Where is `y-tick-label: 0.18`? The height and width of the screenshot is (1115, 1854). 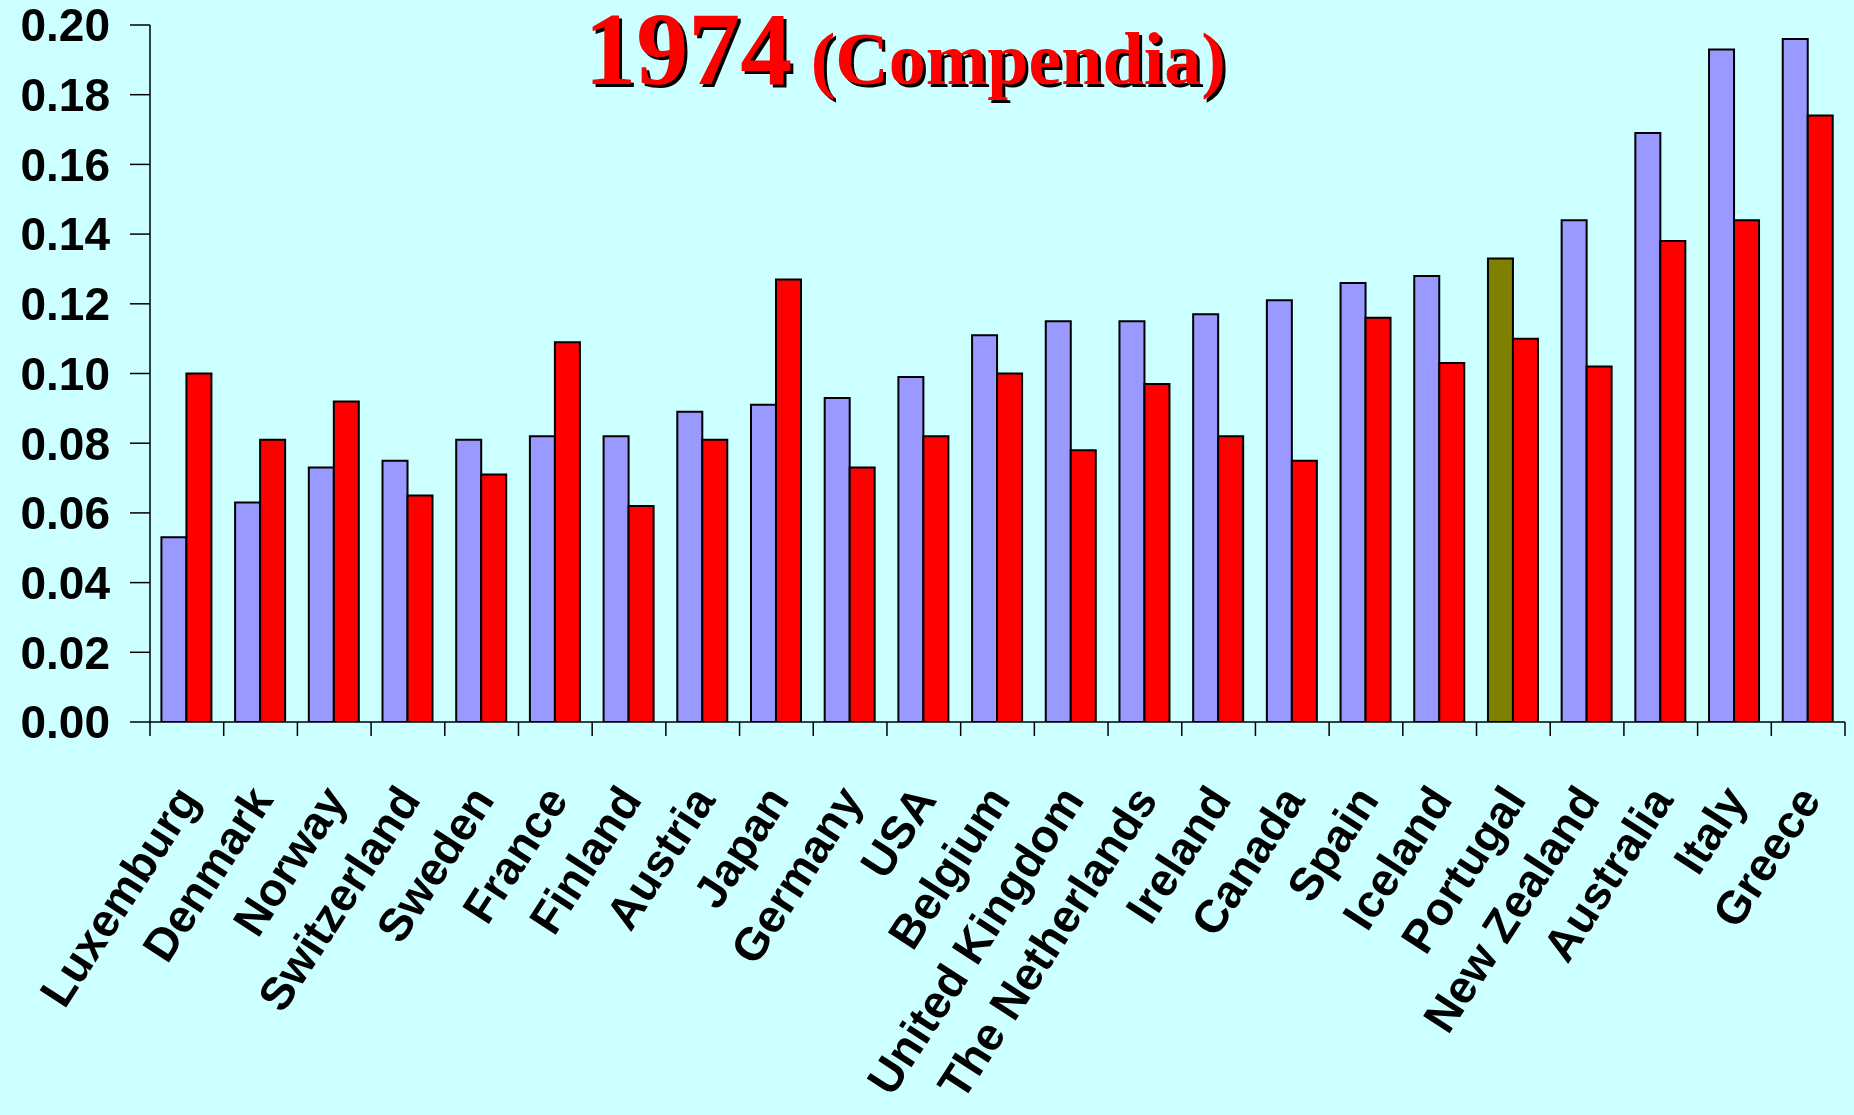 y-tick-label: 0.18 is located at coordinates (65, 95).